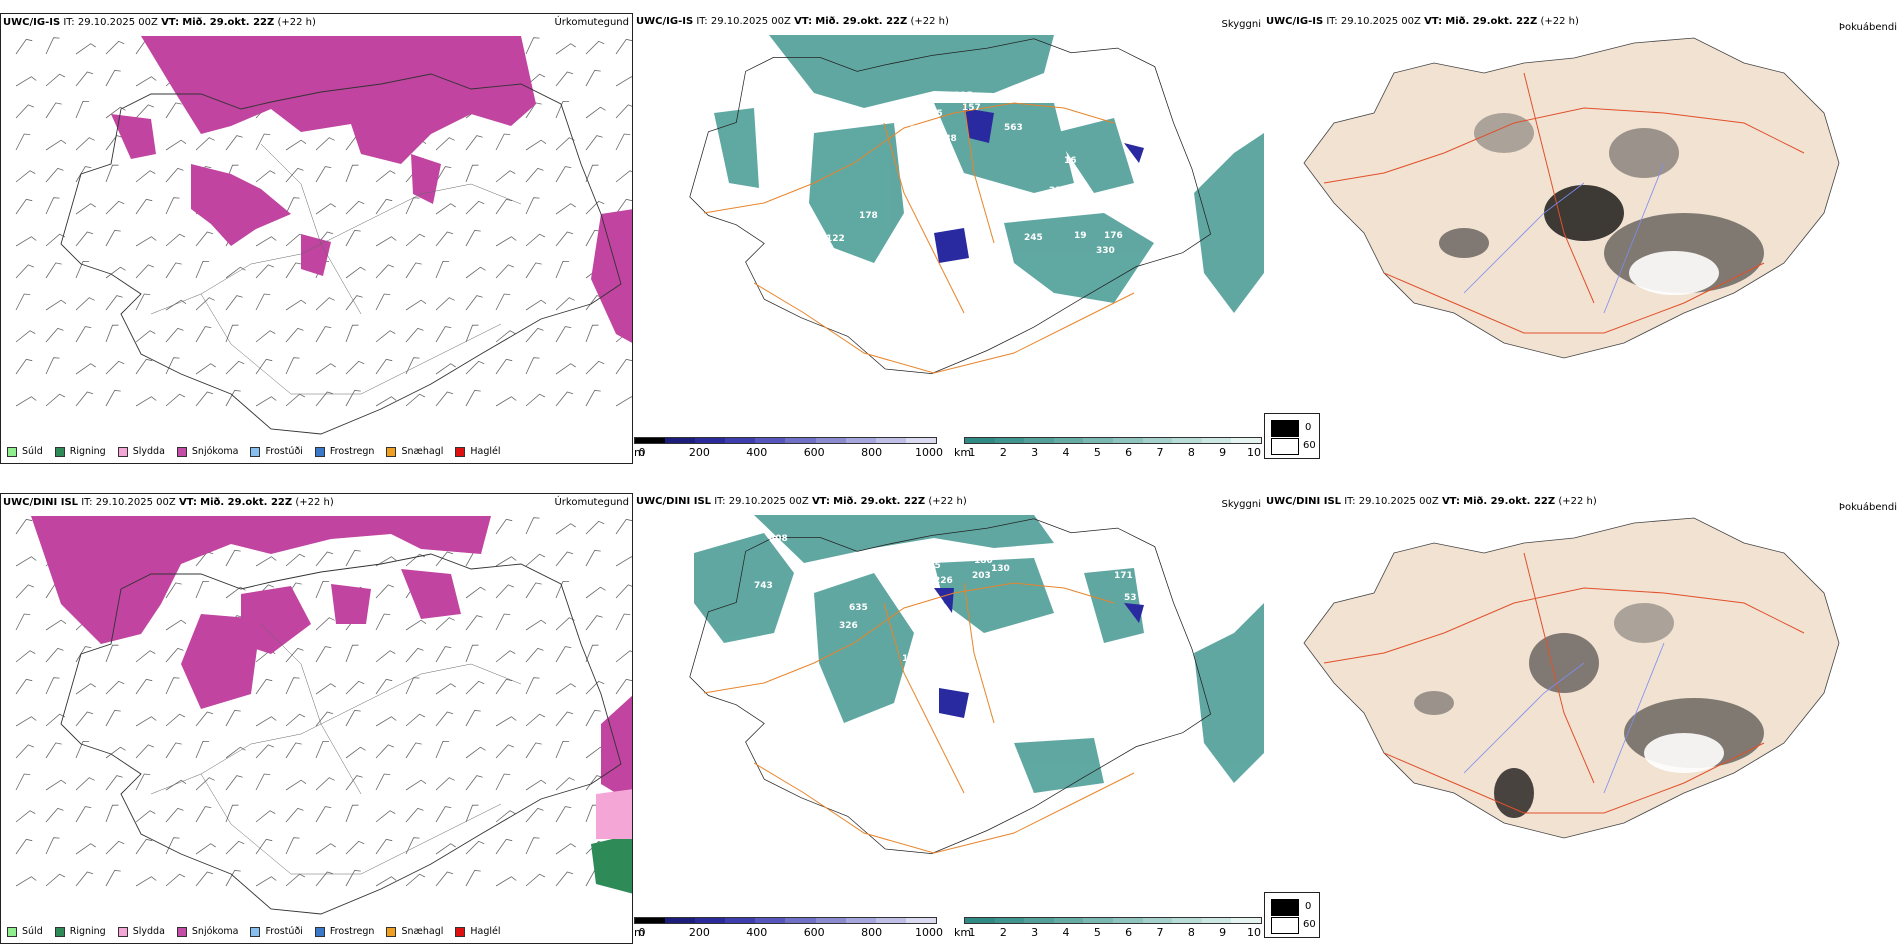 This screenshot has height=950, width=1900. I want to click on legend-label: Slydda, so click(148, 931).